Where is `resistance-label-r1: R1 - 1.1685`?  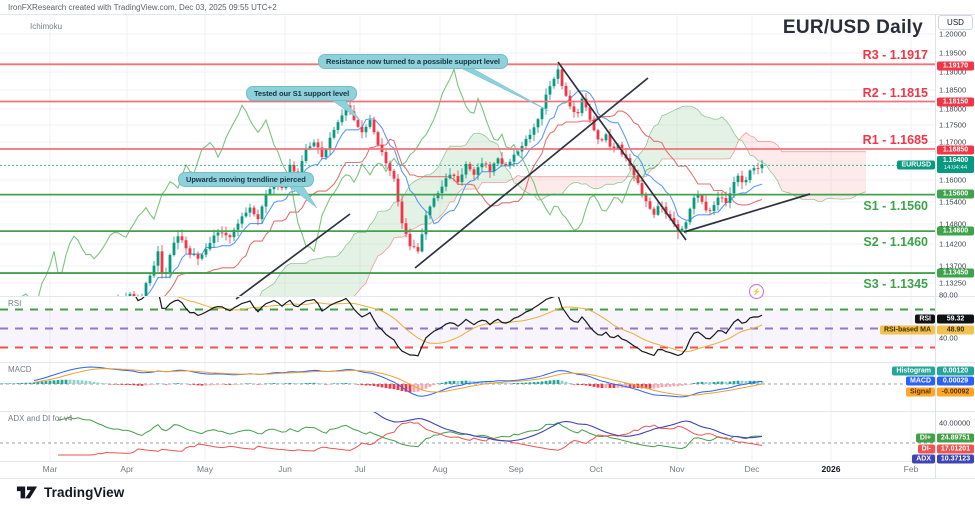 resistance-label-r1: R1 - 1.1685 is located at coordinates (895, 139).